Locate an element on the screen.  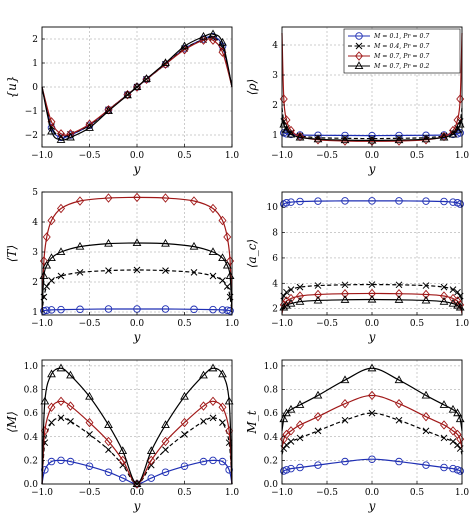
x-tick-label: −1.0 is located at coordinates (42, 324).